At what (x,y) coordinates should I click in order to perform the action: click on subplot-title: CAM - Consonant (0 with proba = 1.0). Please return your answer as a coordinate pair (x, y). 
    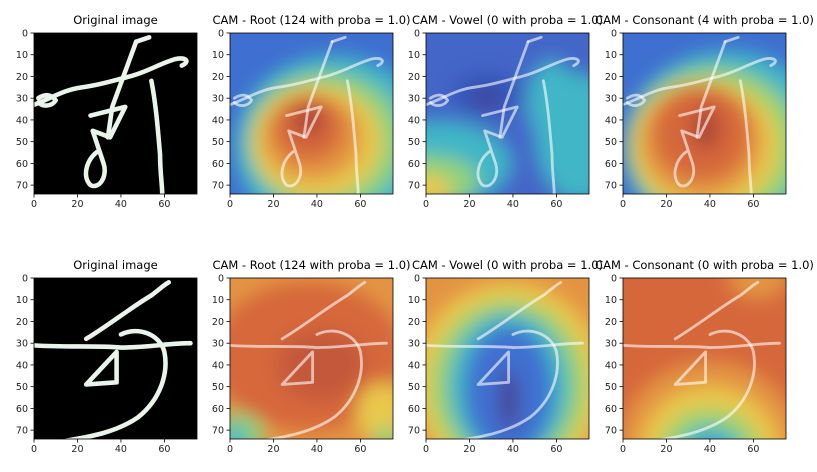
    Looking at the image, I should click on (704, 265).